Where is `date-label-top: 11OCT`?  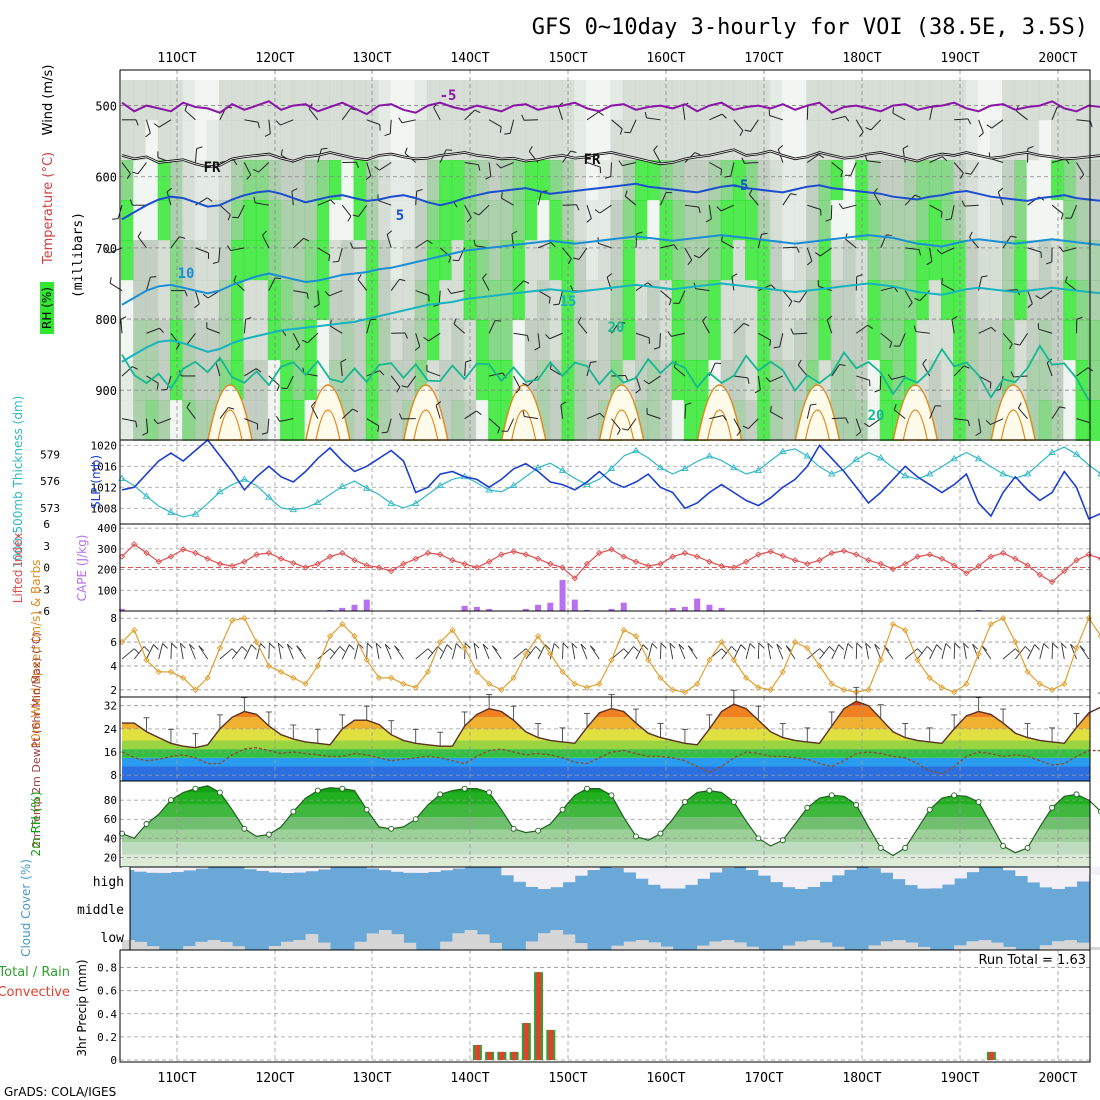
date-label-top: 11OCT is located at coordinates (176, 58).